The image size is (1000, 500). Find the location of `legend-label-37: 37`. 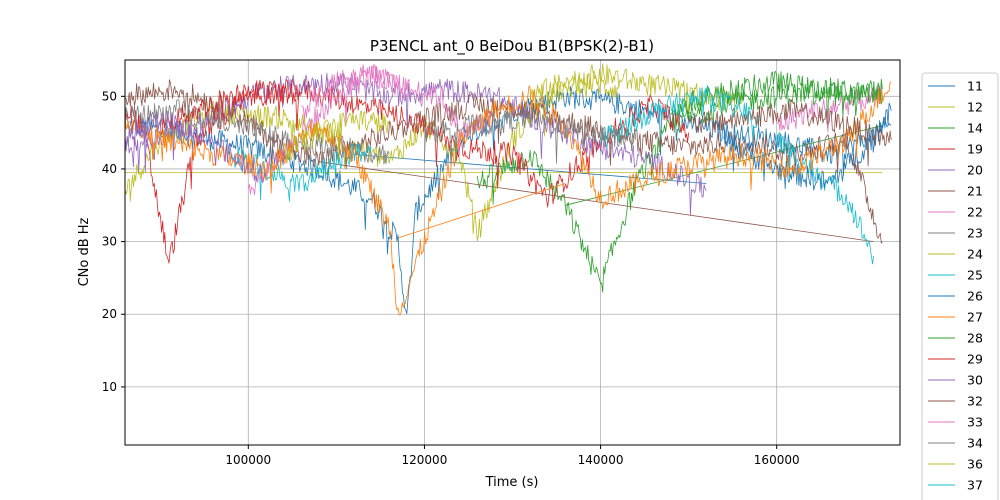

legend-label-37: 37 is located at coordinates (975, 485).